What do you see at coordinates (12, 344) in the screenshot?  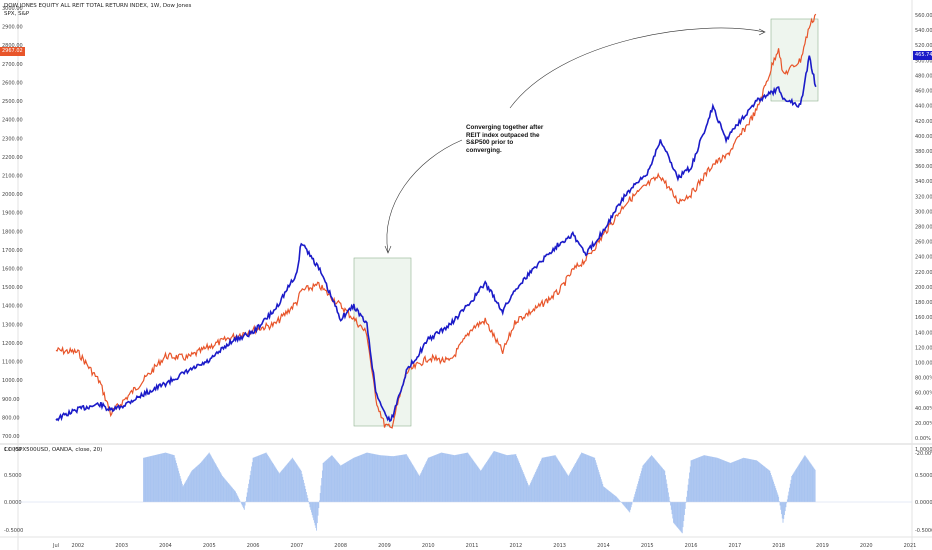 I see `left-tick-label: 1200.00` at bounding box center [12, 344].